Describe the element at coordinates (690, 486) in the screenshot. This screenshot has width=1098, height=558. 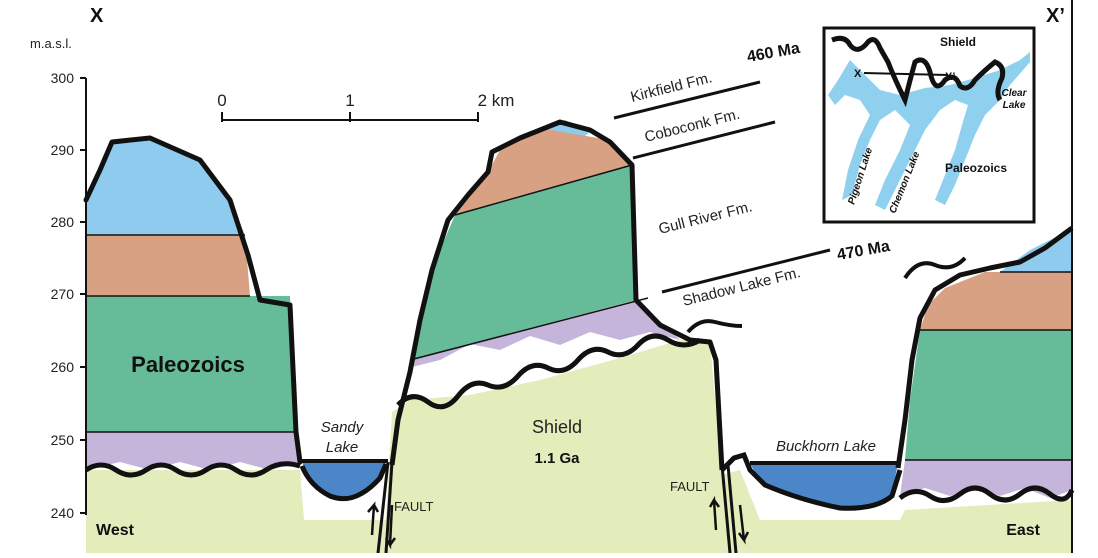
I see `right-fault-label: FAULT` at that location.